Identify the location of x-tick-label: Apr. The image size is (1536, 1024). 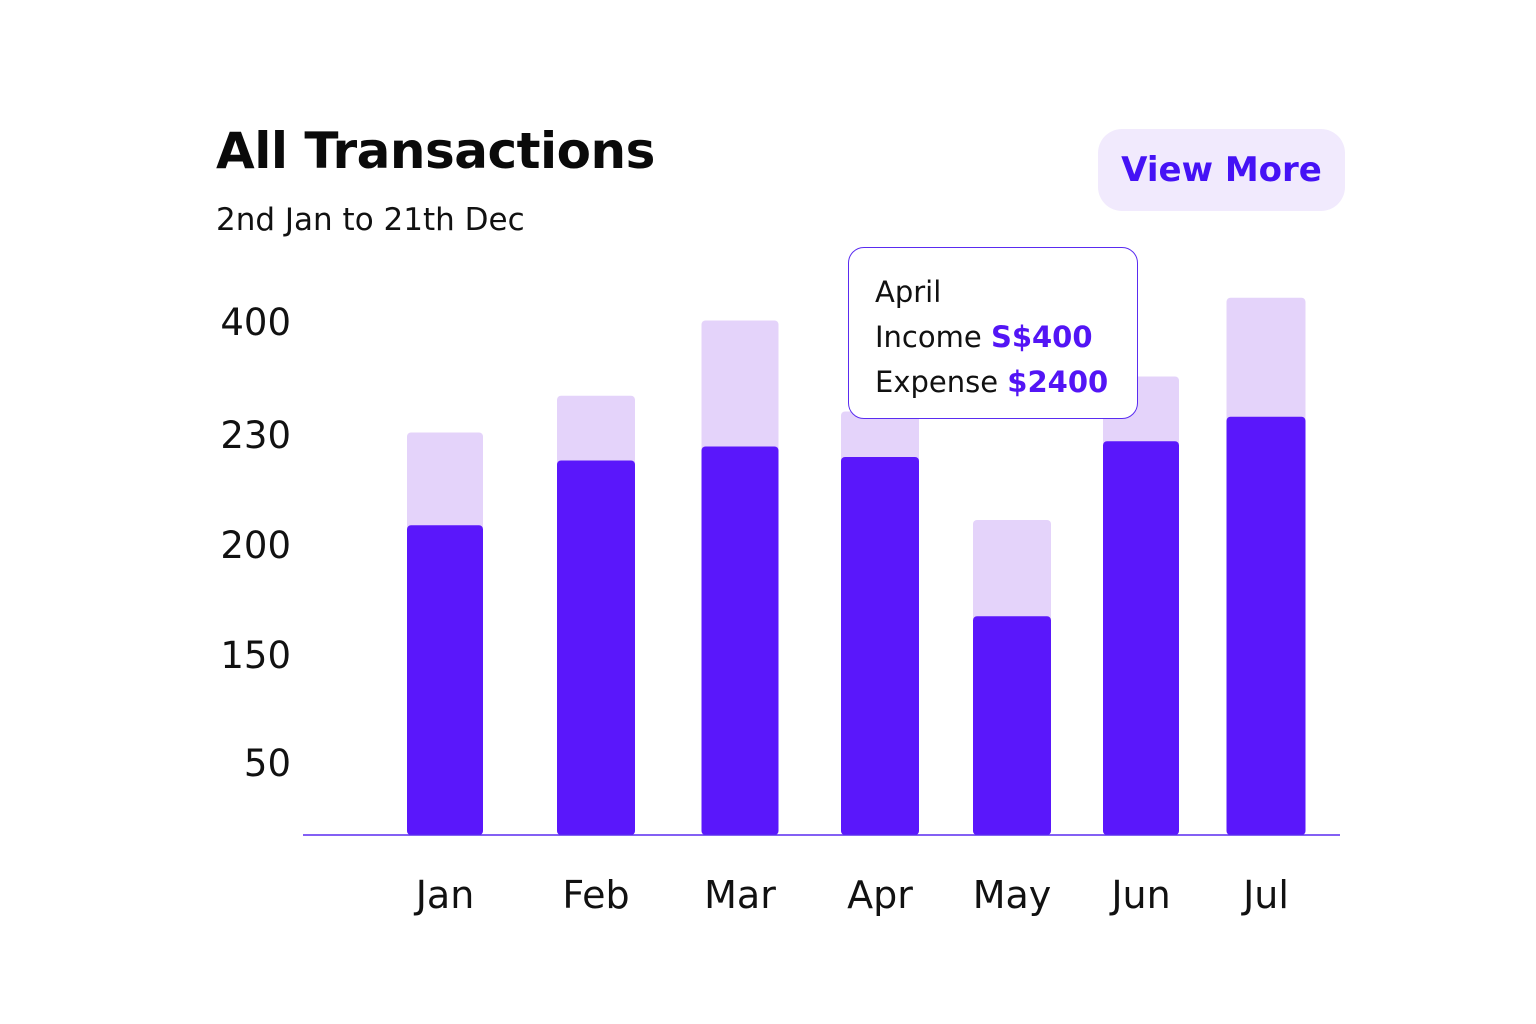
(880, 895).